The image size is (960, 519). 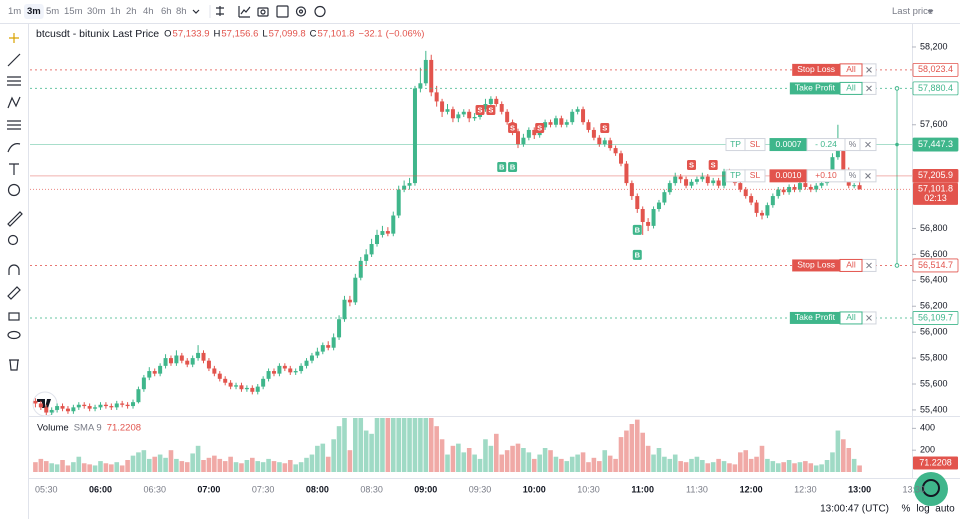 What do you see at coordinates (868, 144) in the screenshot?
I see `position-close-icon` at bounding box center [868, 144].